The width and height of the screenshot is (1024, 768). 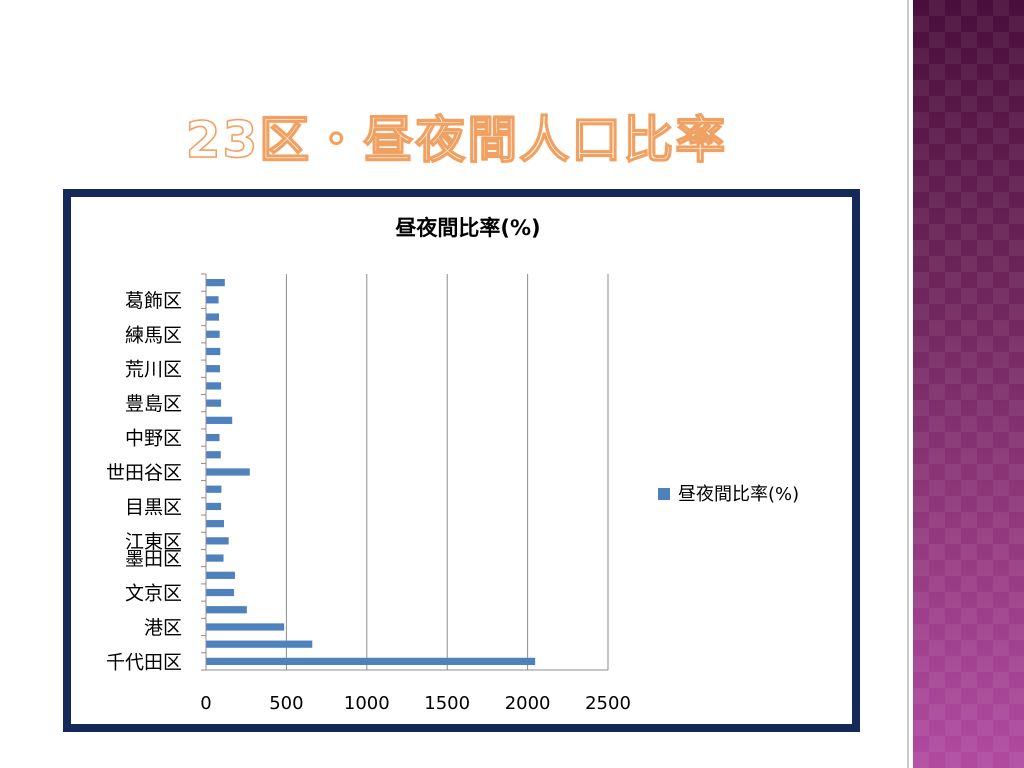 I want to click on category-label: 葛飾区, so click(x=153, y=301).